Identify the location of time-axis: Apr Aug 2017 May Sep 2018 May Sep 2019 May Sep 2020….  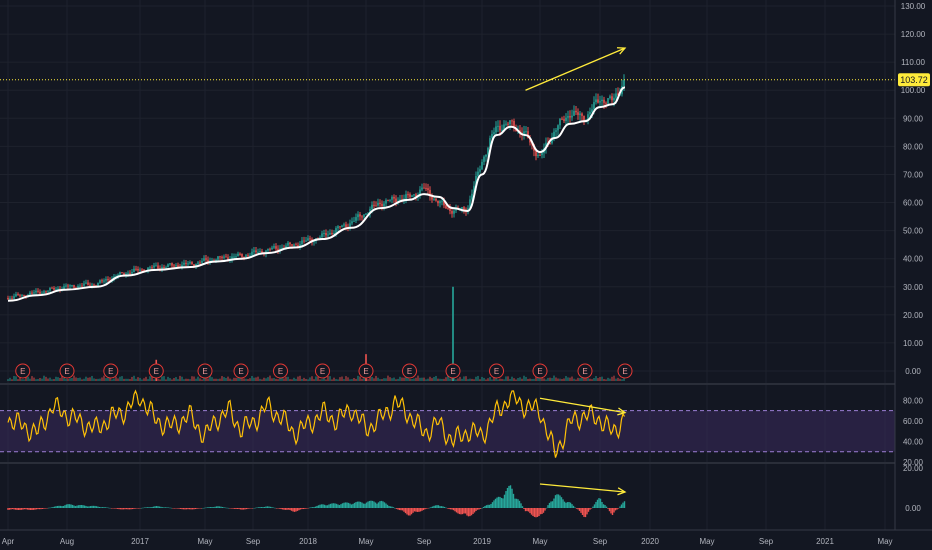
(447, 541).